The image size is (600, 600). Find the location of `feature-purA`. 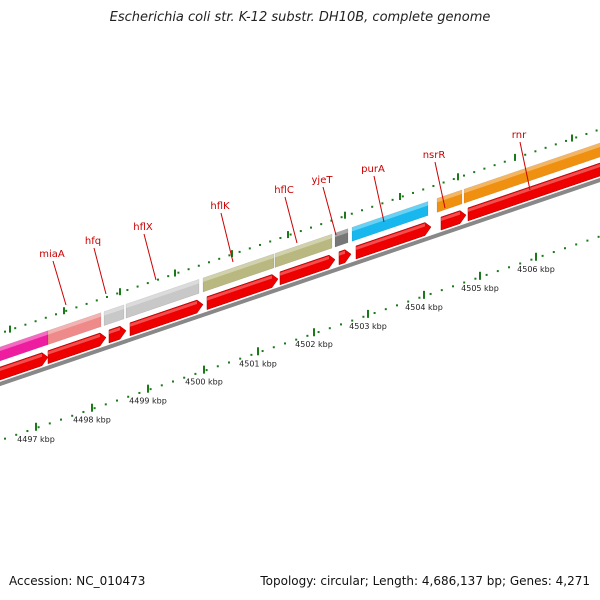

feature-purA is located at coordinates (390, 221).